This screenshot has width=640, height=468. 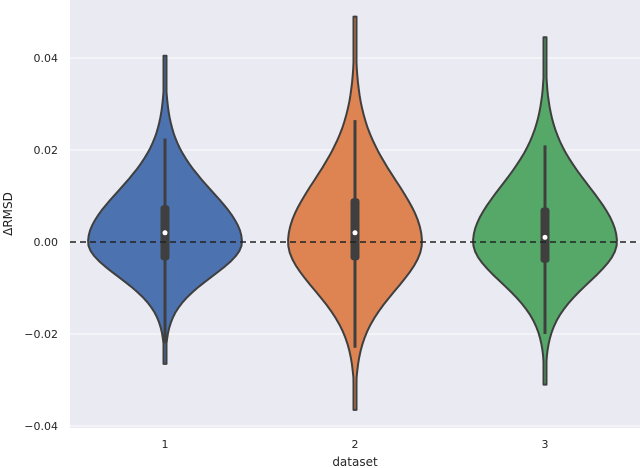 I want to click on x-axis-ticks: 1 2 3, so click(x=355, y=444).